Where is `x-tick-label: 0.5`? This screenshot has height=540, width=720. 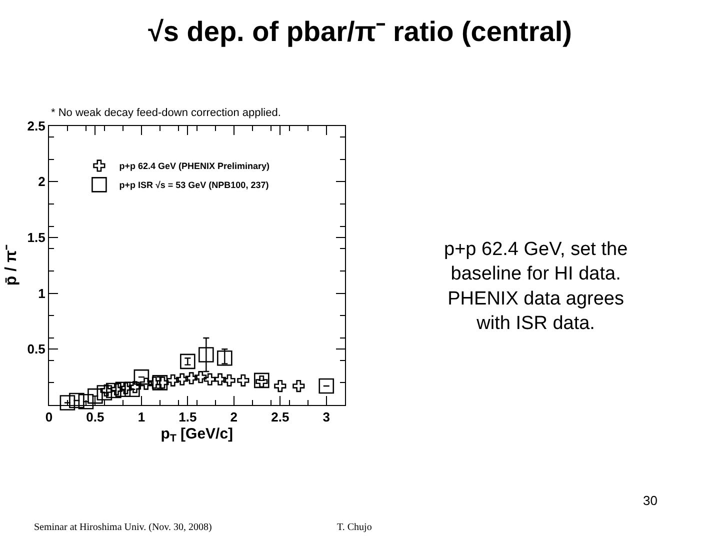 x-tick-label: 0.5 is located at coordinates (95, 417).